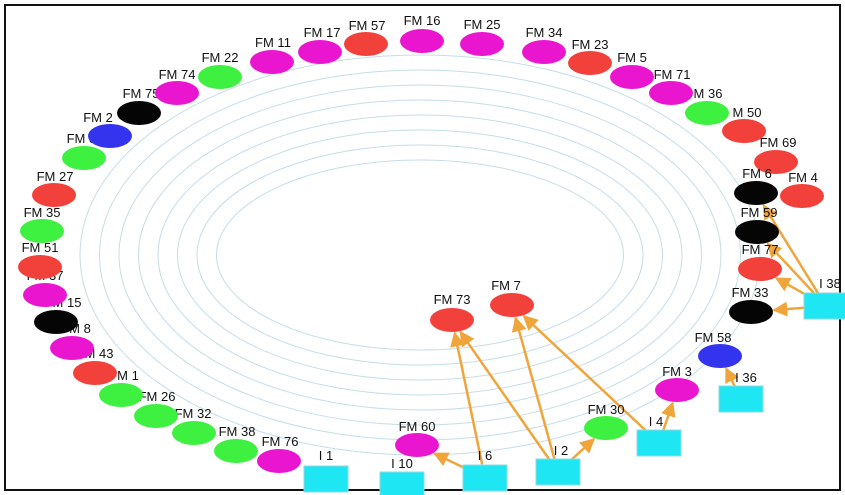 This screenshot has width=845, height=495. What do you see at coordinates (485, 455) in the screenshot?
I see `source-label: I 6` at bounding box center [485, 455].